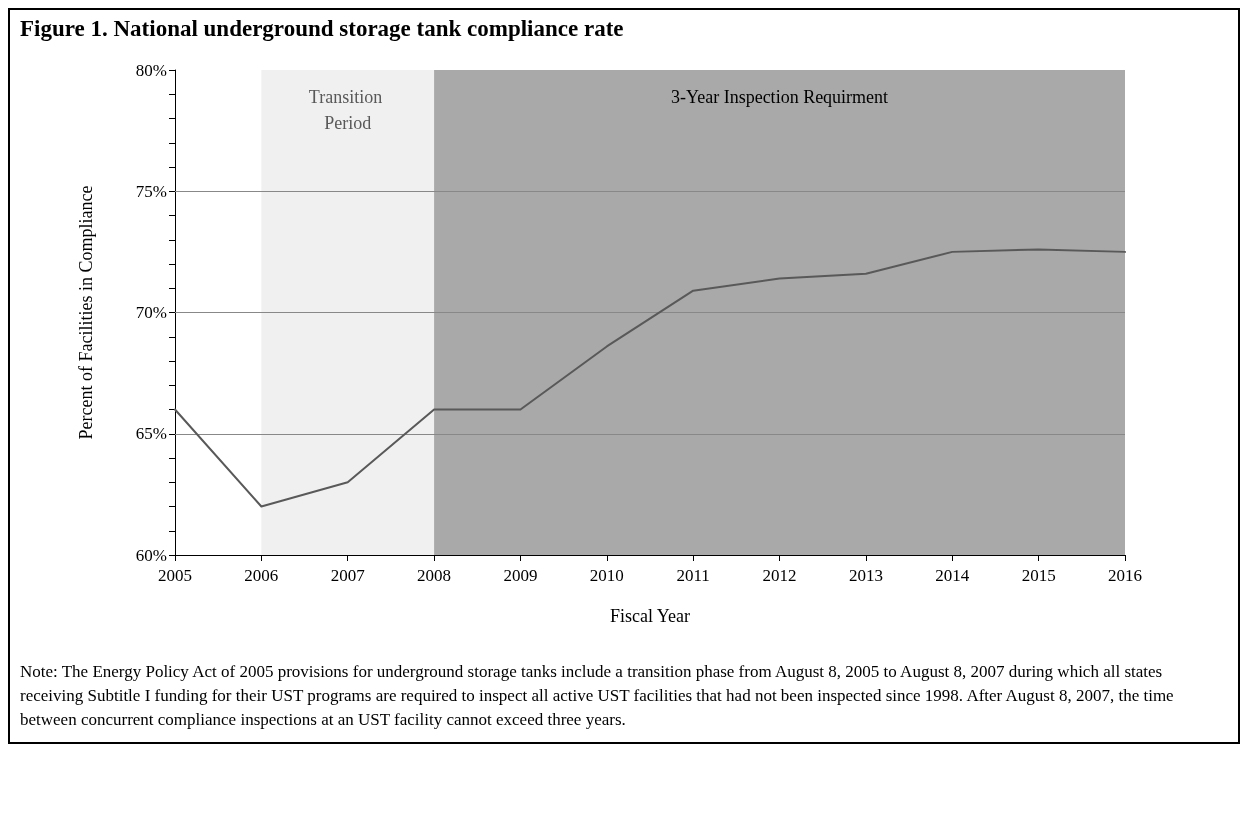 Image resolution: width=1252 pixels, height=813 pixels. I want to click on x-tick-label: 2016, so click(1125, 575).